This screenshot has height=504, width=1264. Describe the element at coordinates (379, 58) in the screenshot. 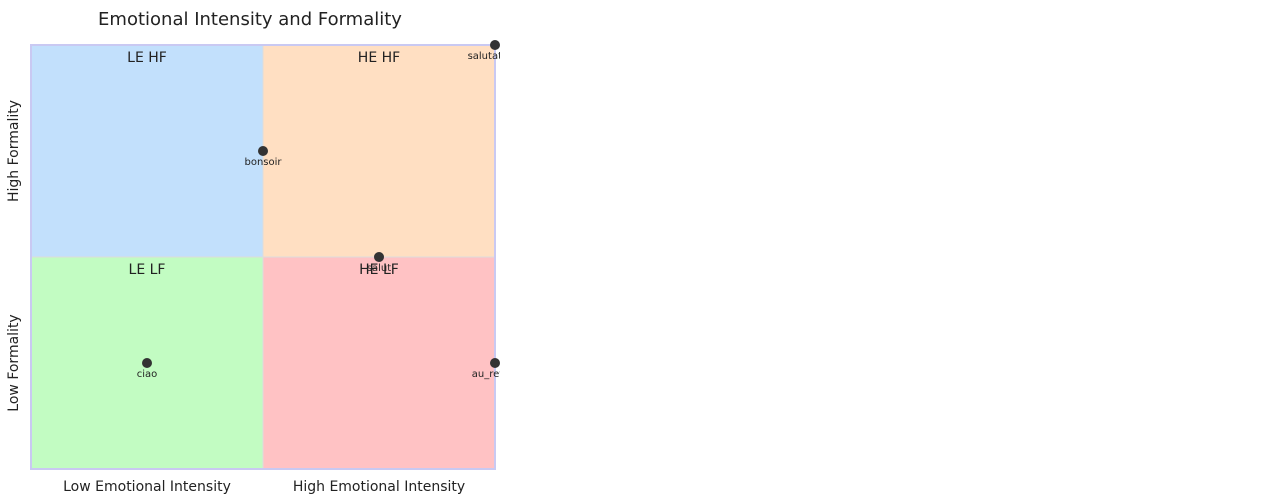

I see `quadrant-label-he-hf: HE HF` at that location.